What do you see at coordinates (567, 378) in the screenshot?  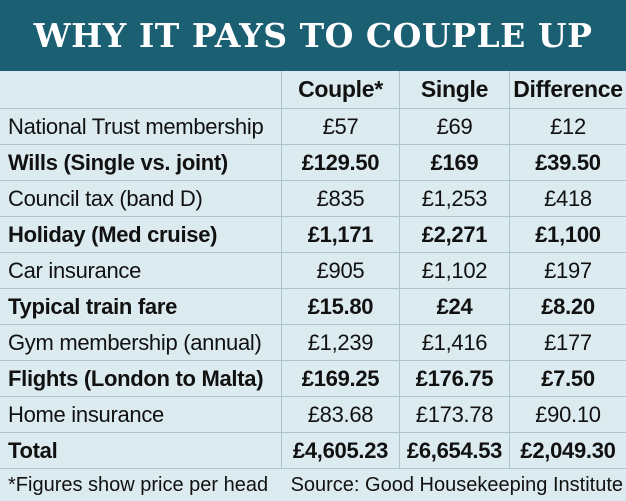 I see `difference-value: £7.50` at bounding box center [567, 378].